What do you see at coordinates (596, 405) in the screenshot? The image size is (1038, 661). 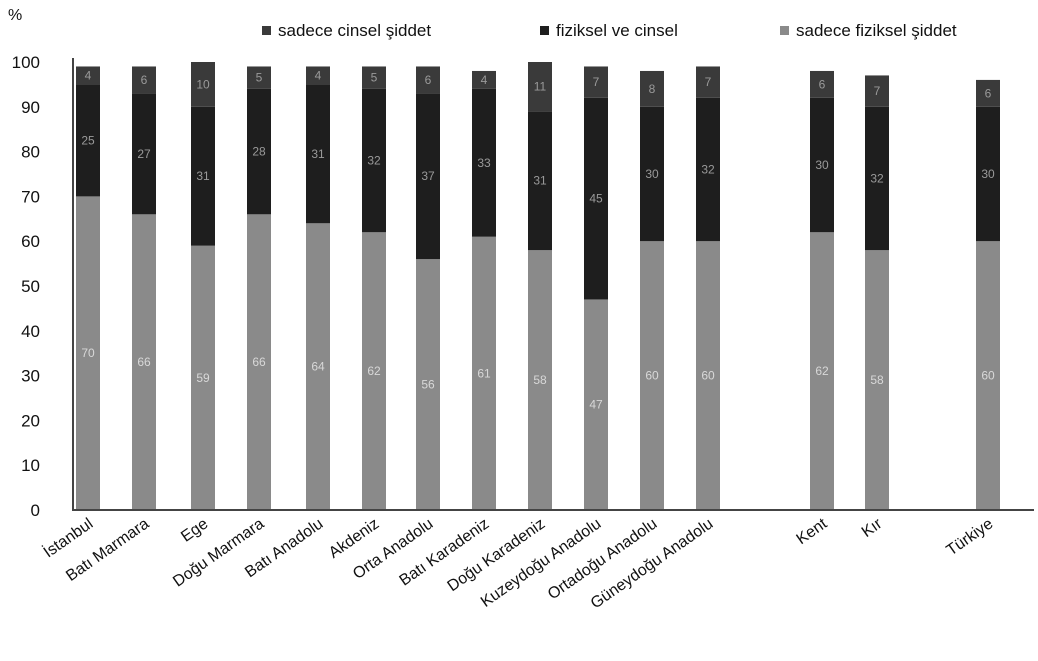 I see `bar-value-label: 47` at bounding box center [596, 405].